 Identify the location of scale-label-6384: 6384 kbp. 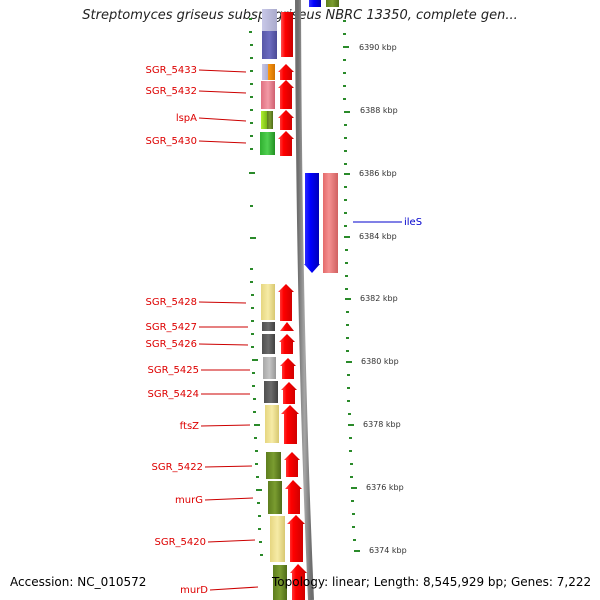
(378, 236).